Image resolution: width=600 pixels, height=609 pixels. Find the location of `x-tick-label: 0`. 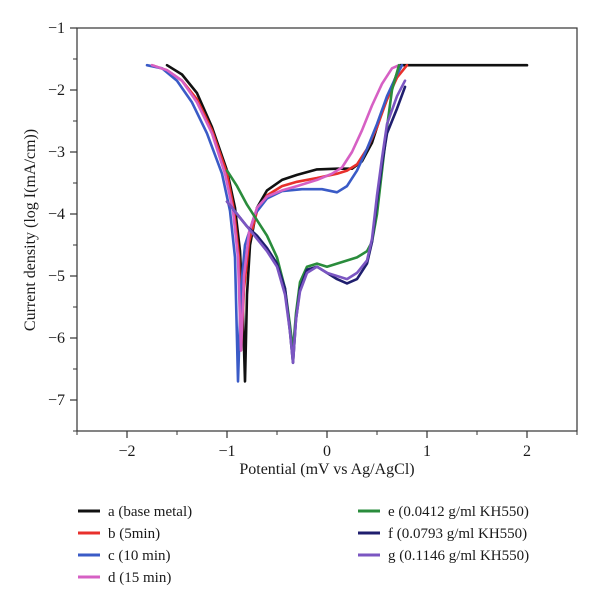

x-tick-label: 0 is located at coordinates (327, 451).